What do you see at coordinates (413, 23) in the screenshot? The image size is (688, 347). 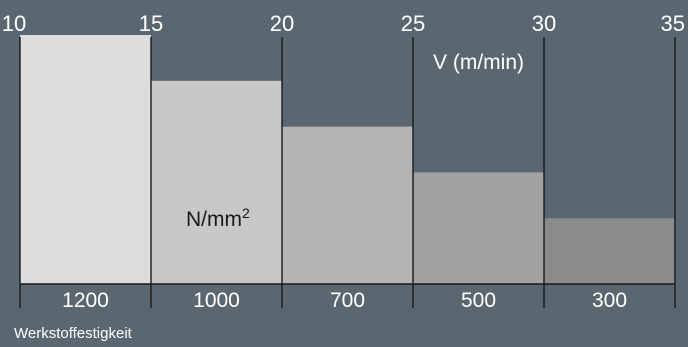 I see `top-tick-label-25: 25` at bounding box center [413, 23].